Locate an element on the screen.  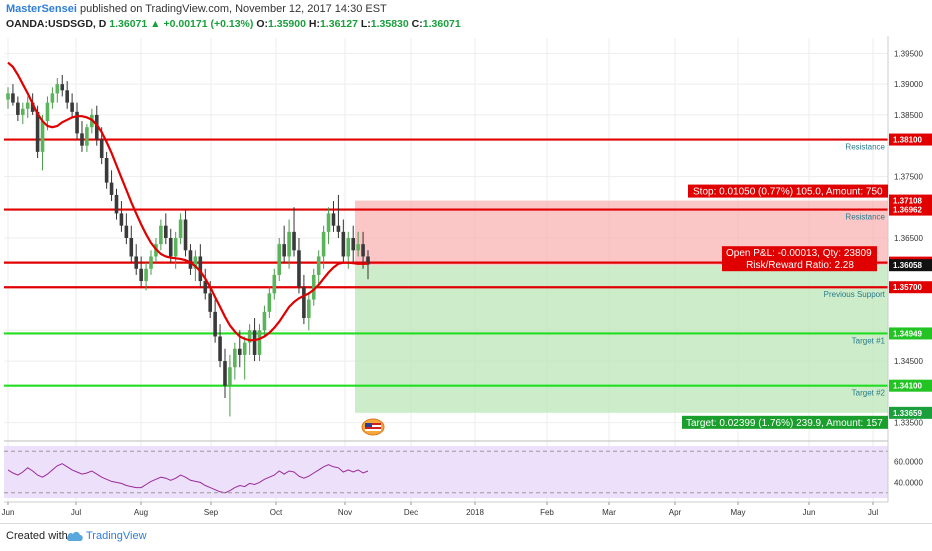
price-tick-7: 1.33500 is located at coordinates (908, 423).